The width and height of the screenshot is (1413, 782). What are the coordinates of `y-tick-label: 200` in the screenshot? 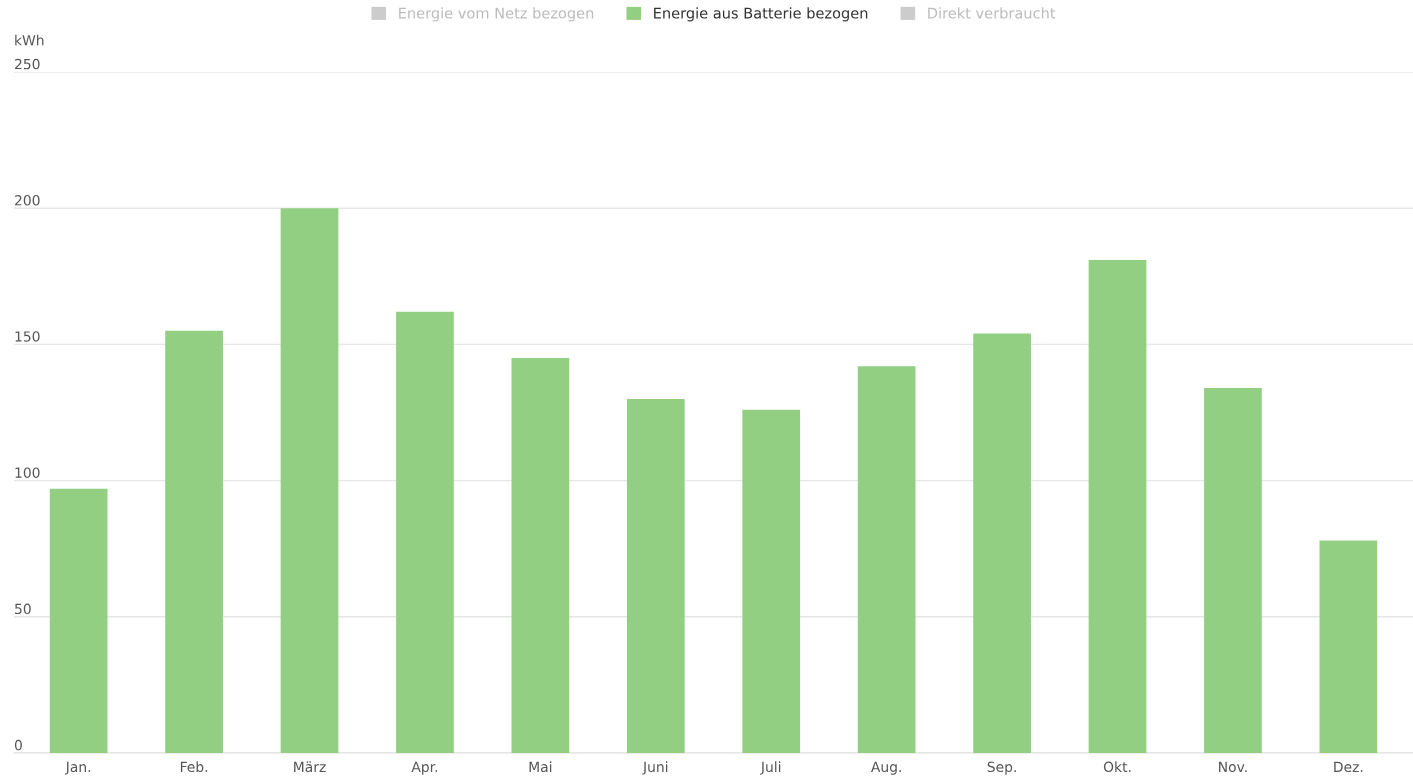 It's located at (27, 200).